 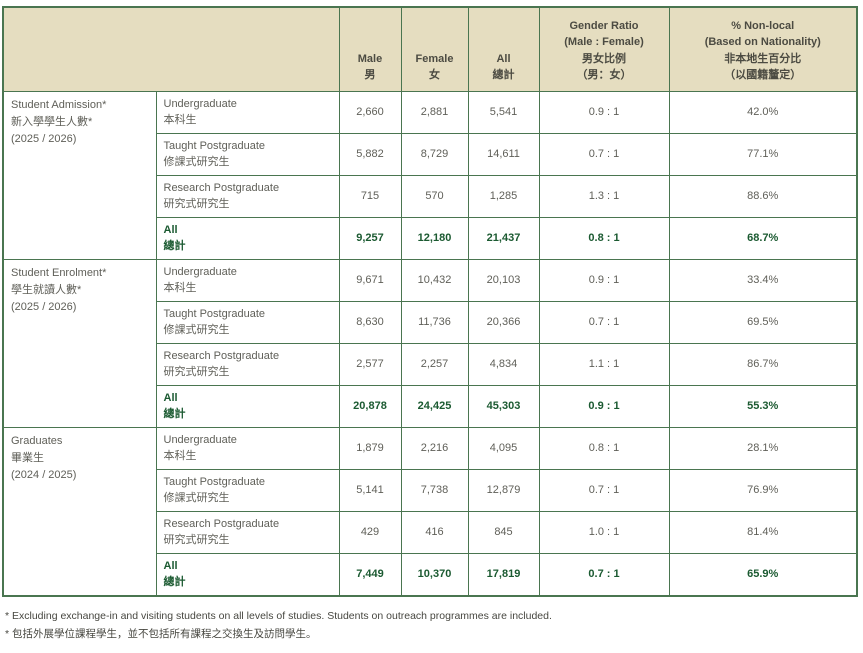 What do you see at coordinates (79, 511) in the screenshot?
I see `section-label-graduates: Graduates 畢業生 (2024 / 2025)` at bounding box center [79, 511].